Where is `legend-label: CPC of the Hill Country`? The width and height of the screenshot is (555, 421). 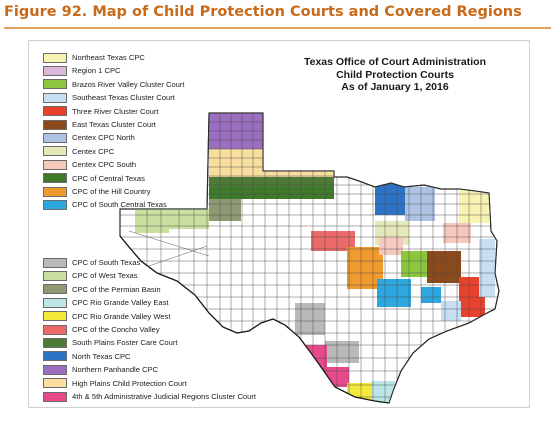 legend-label: CPC of the Hill Country is located at coordinates (111, 191).